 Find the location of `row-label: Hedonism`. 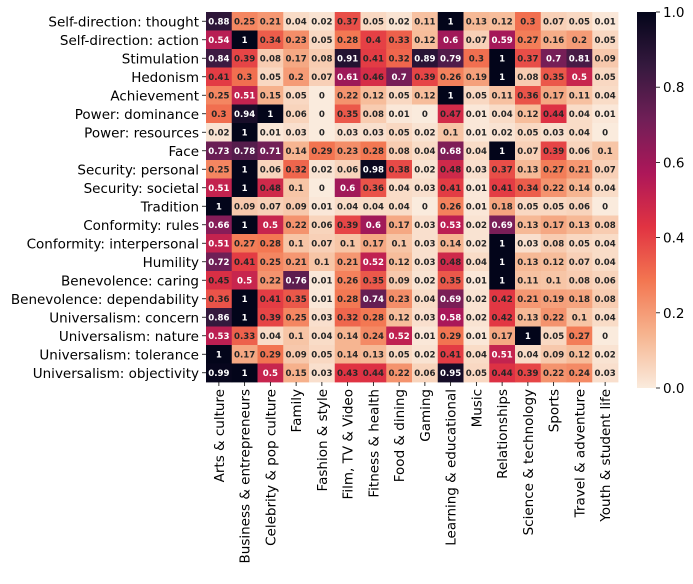

row-label: Hedonism is located at coordinates (165, 78).